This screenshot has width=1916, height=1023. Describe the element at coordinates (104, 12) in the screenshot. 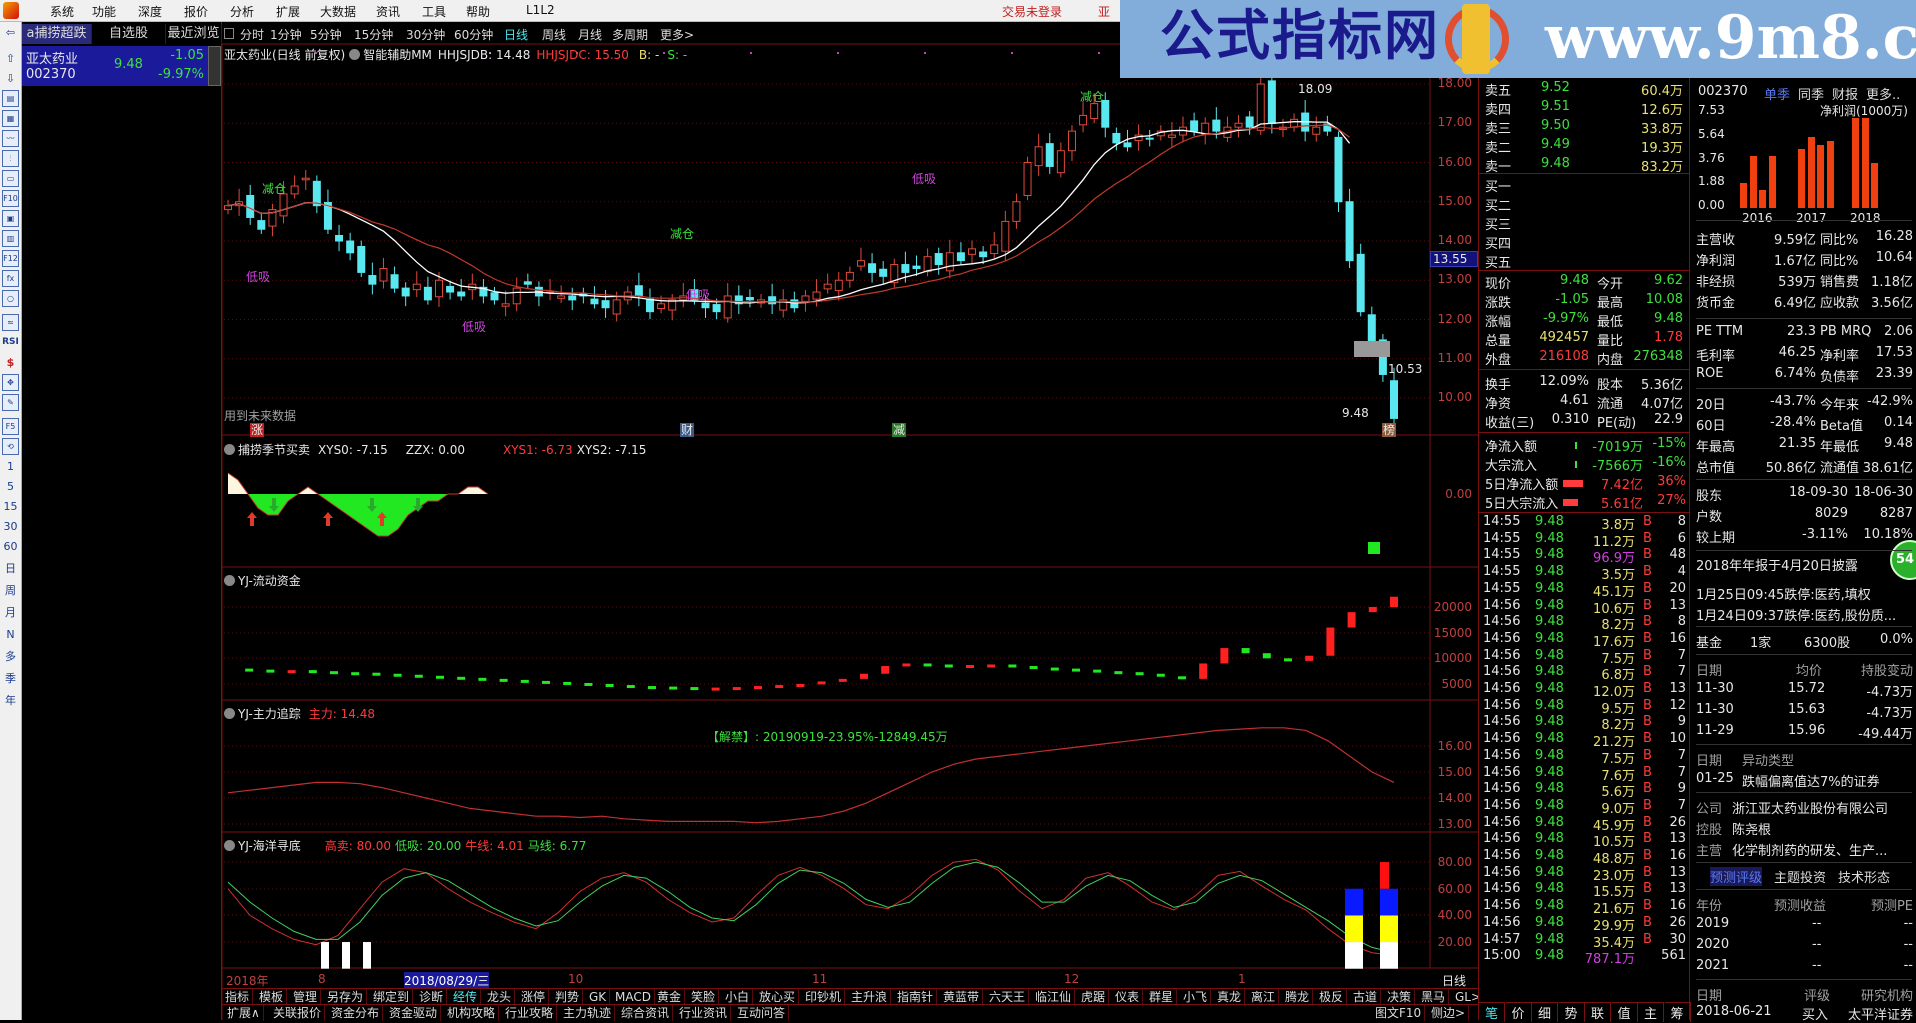

I see `menu-1: 功能` at that location.